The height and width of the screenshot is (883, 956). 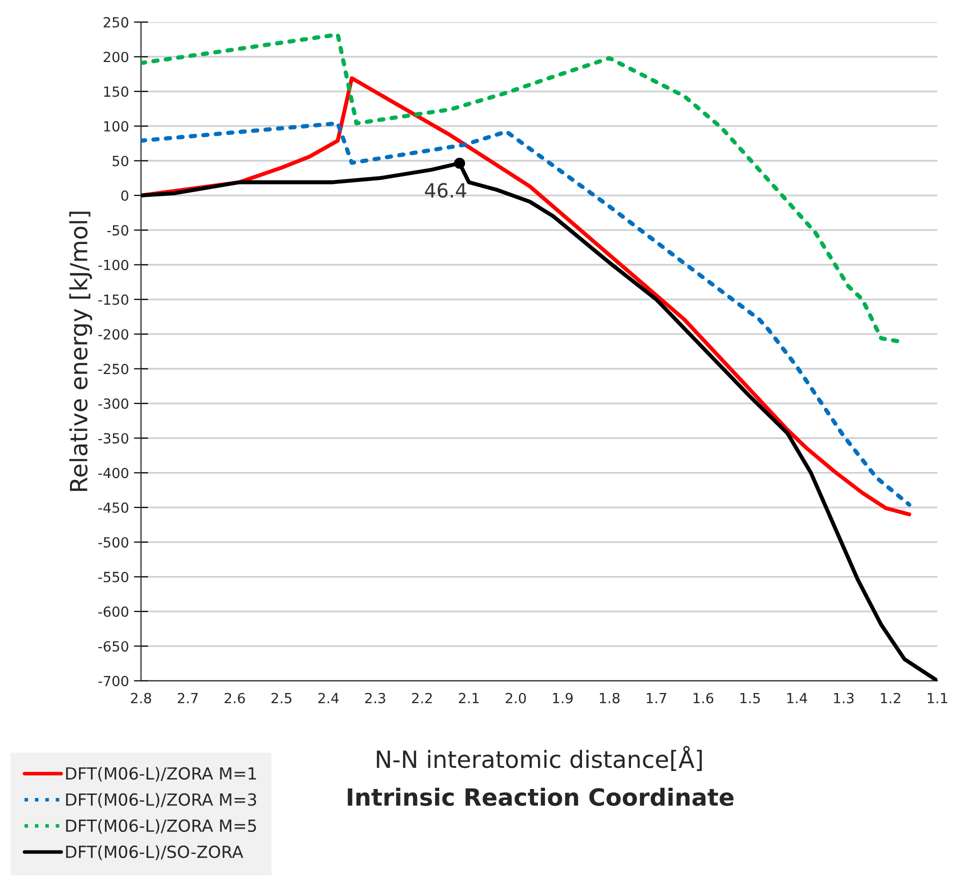 I want to click on x-tick-label: 1.9, so click(x=563, y=698).